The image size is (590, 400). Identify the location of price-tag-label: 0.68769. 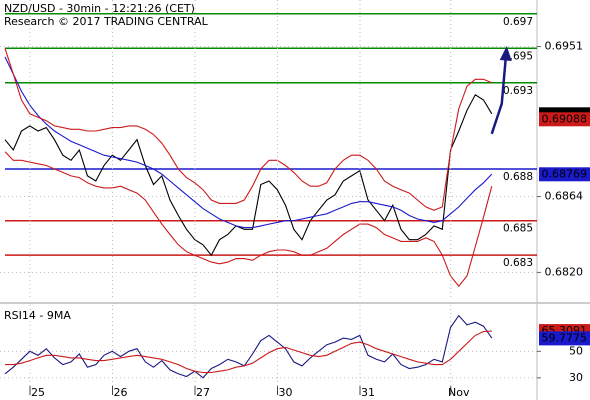
(565, 173).